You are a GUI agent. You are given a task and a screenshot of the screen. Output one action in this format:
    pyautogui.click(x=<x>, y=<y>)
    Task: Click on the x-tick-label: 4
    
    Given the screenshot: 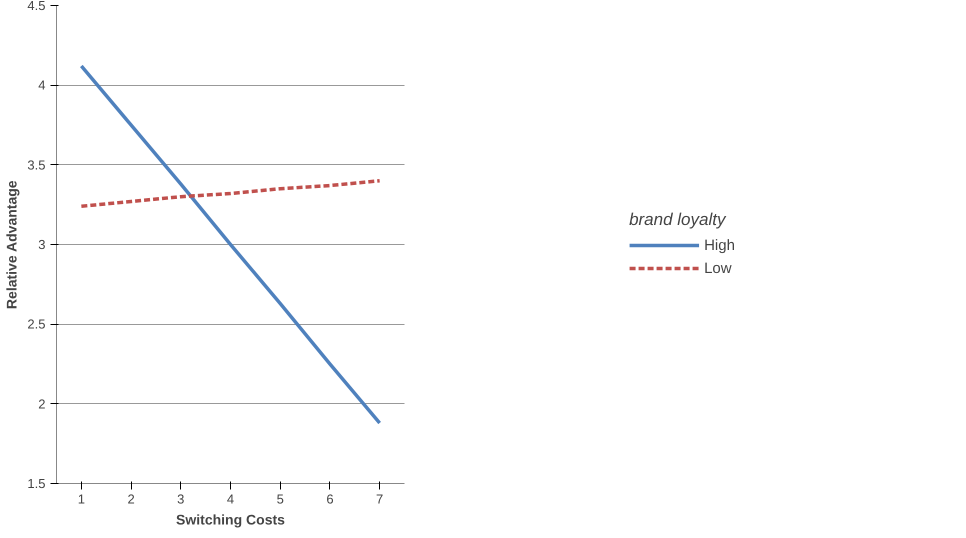 What is the action you would take?
    pyautogui.click(x=230, y=499)
    